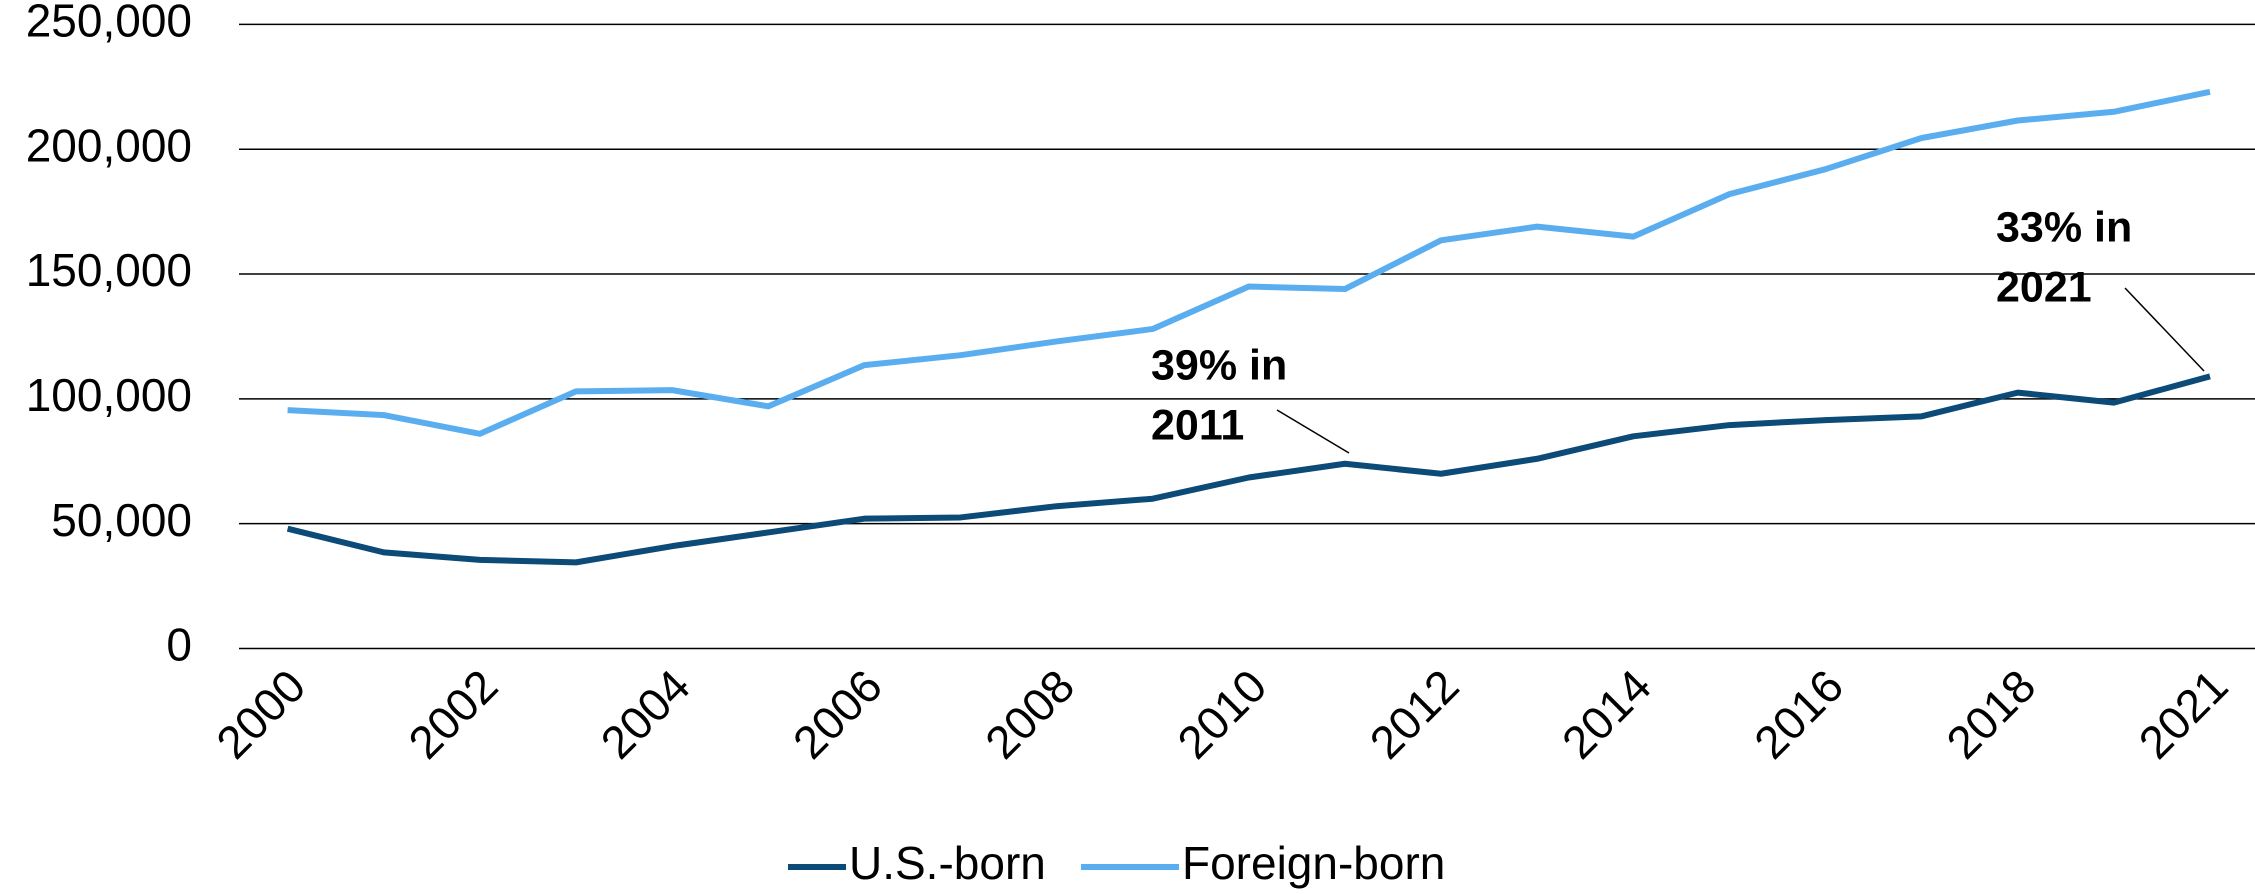  I want to click on y-tick-label: 250,000, so click(109, 23).